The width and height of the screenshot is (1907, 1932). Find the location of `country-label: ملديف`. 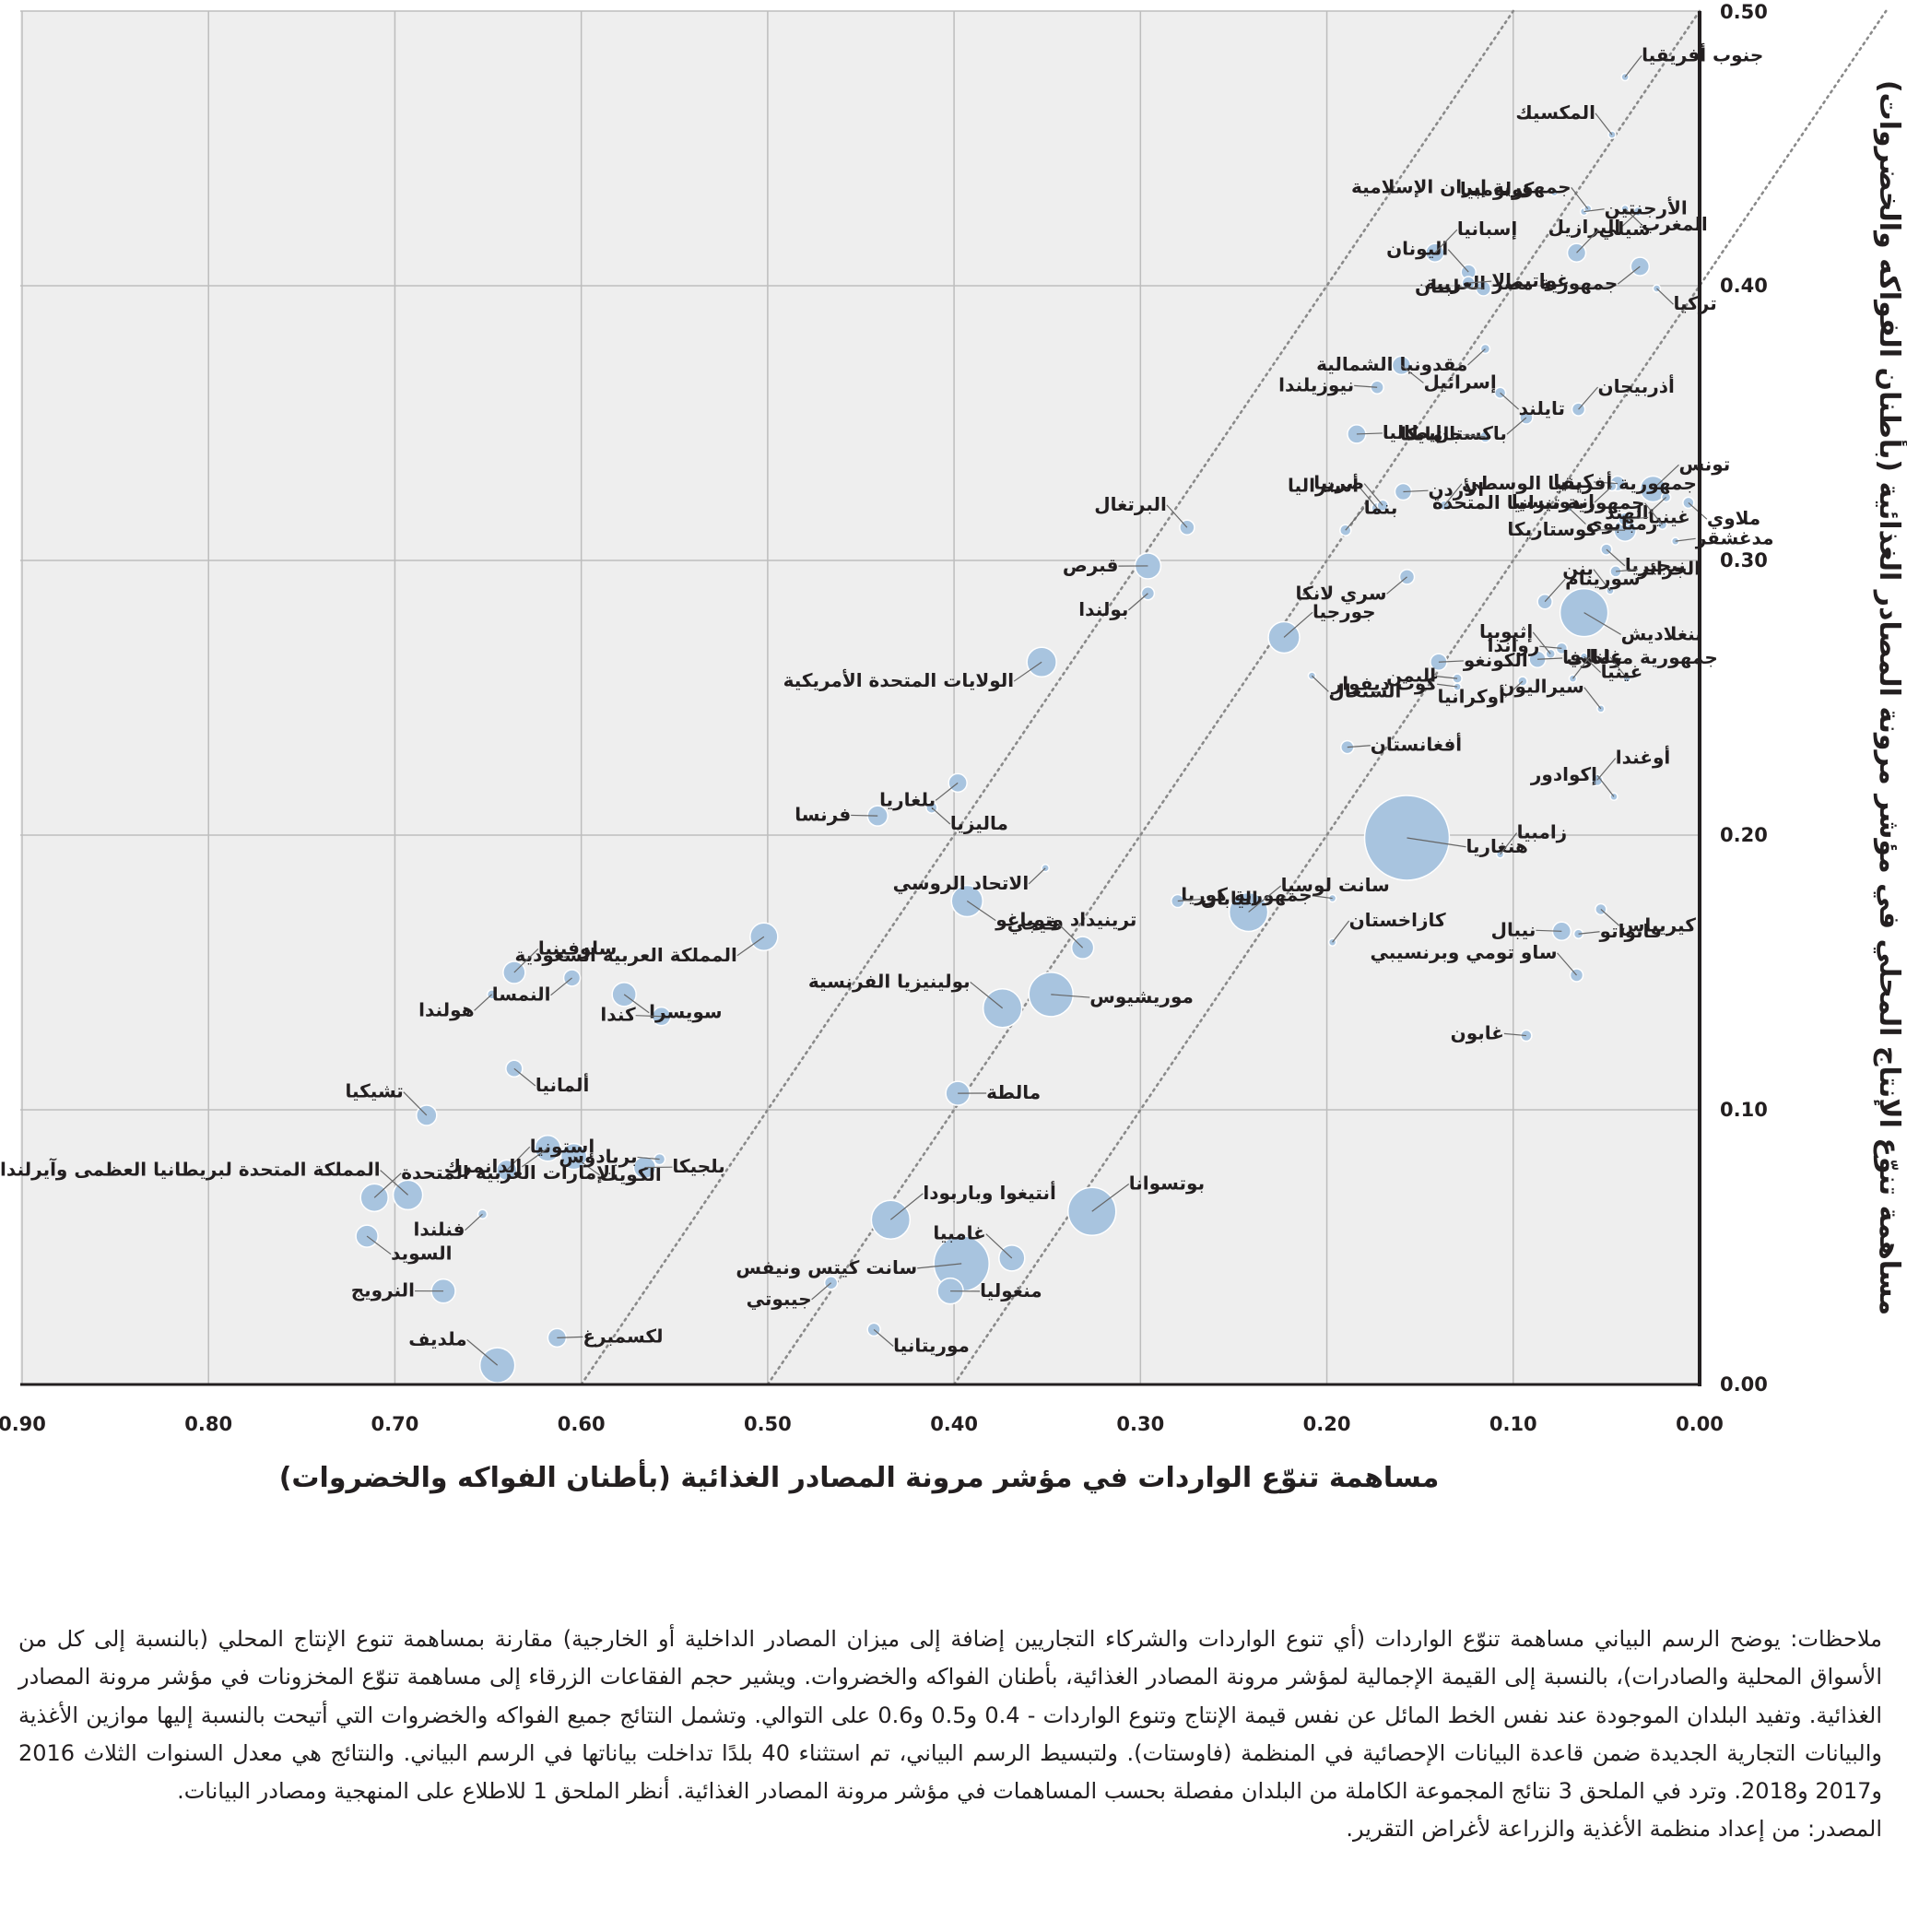

country-label: ملديف is located at coordinates (437, 1338).